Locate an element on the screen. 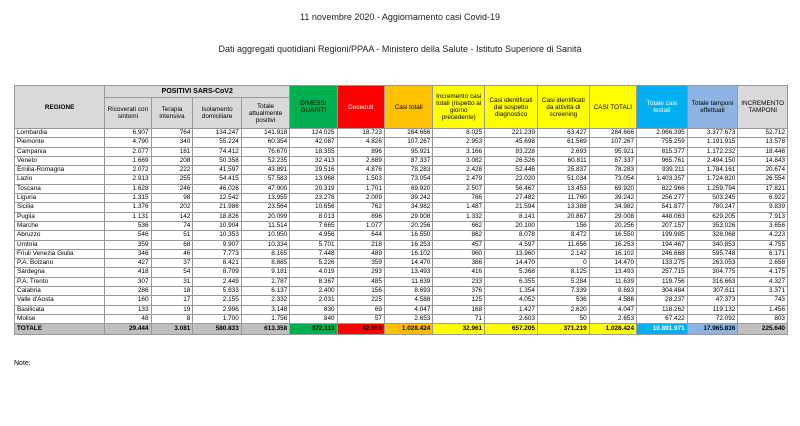  table-cell: 1.503 is located at coordinates (360, 179).